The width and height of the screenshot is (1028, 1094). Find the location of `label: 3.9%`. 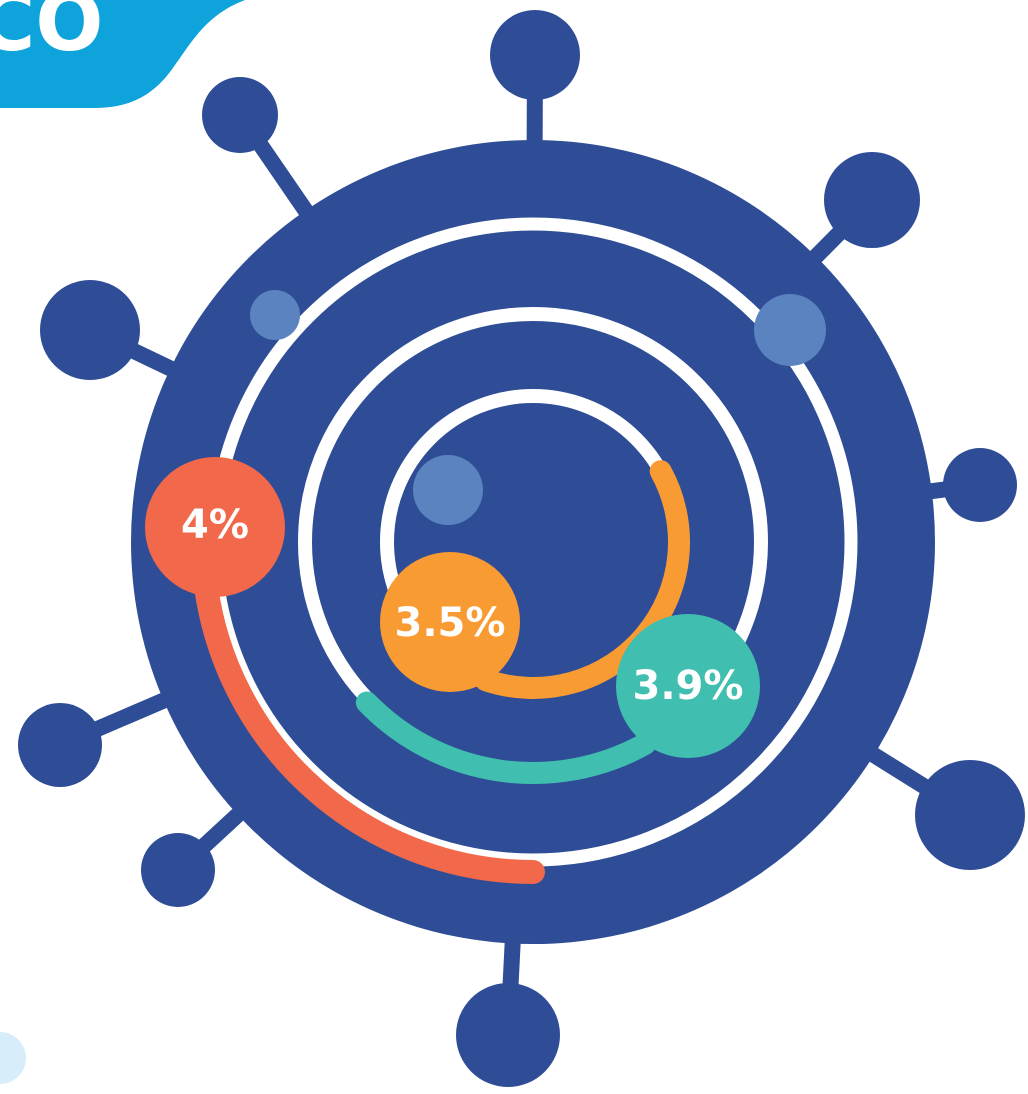

label: 3.9% is located at coordinates (688, 686).